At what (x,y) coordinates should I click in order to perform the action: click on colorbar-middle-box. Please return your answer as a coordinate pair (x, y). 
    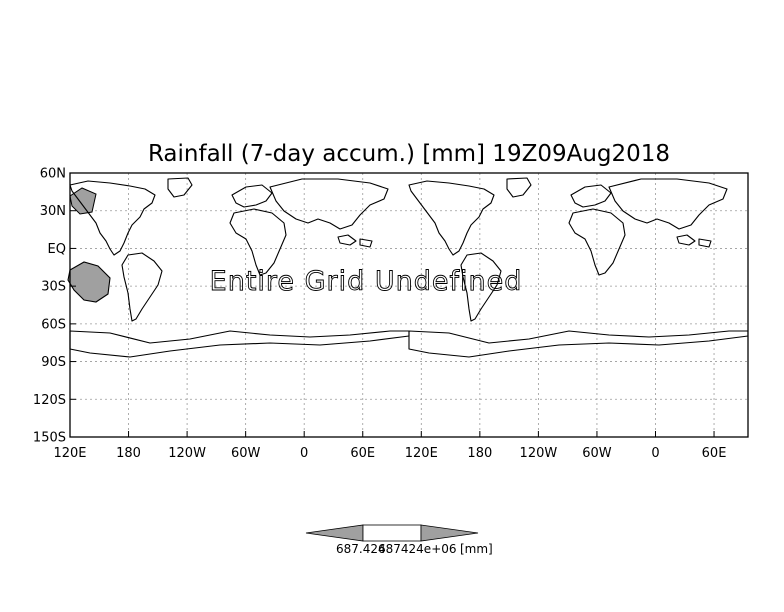
    Looking at the image, I should click on (392, 533).